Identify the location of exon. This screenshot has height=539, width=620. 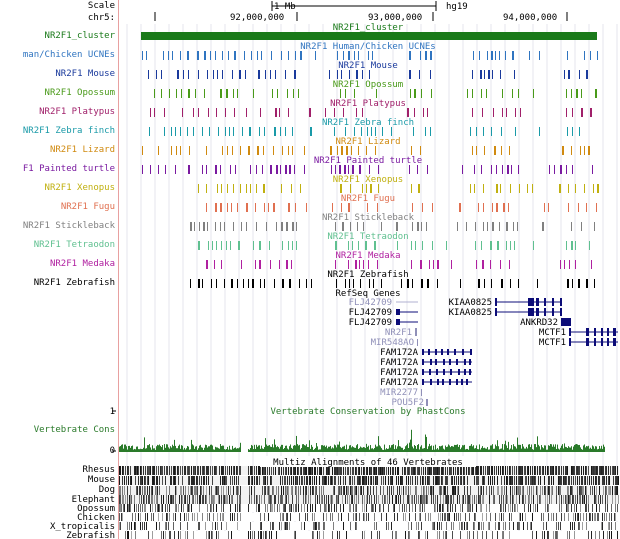
(608, 342).